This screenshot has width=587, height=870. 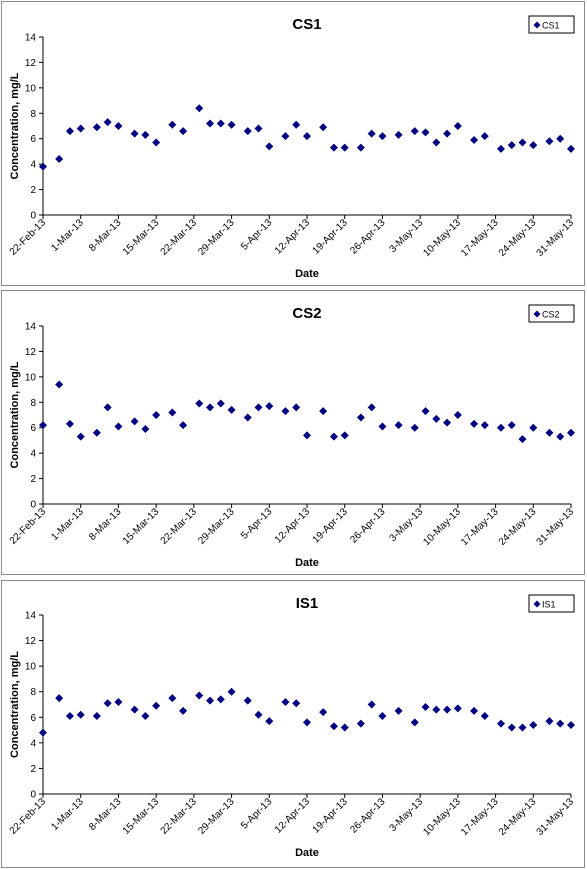 I want to click on x-tick-label: 22-Mar-13, so click(x=179, y=237).